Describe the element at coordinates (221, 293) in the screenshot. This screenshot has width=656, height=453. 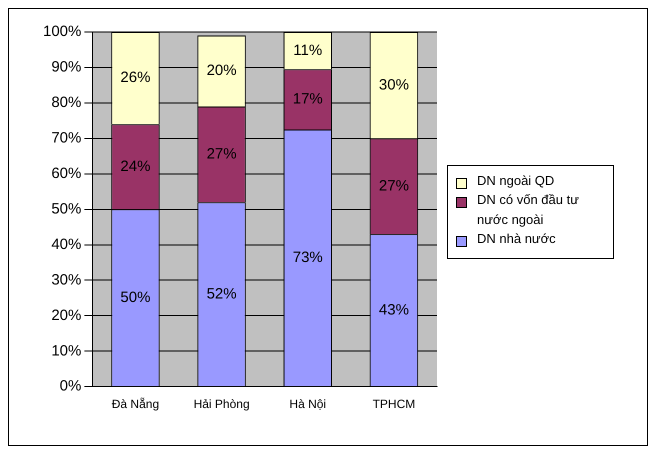
I see `data-label: 52%` at that location.